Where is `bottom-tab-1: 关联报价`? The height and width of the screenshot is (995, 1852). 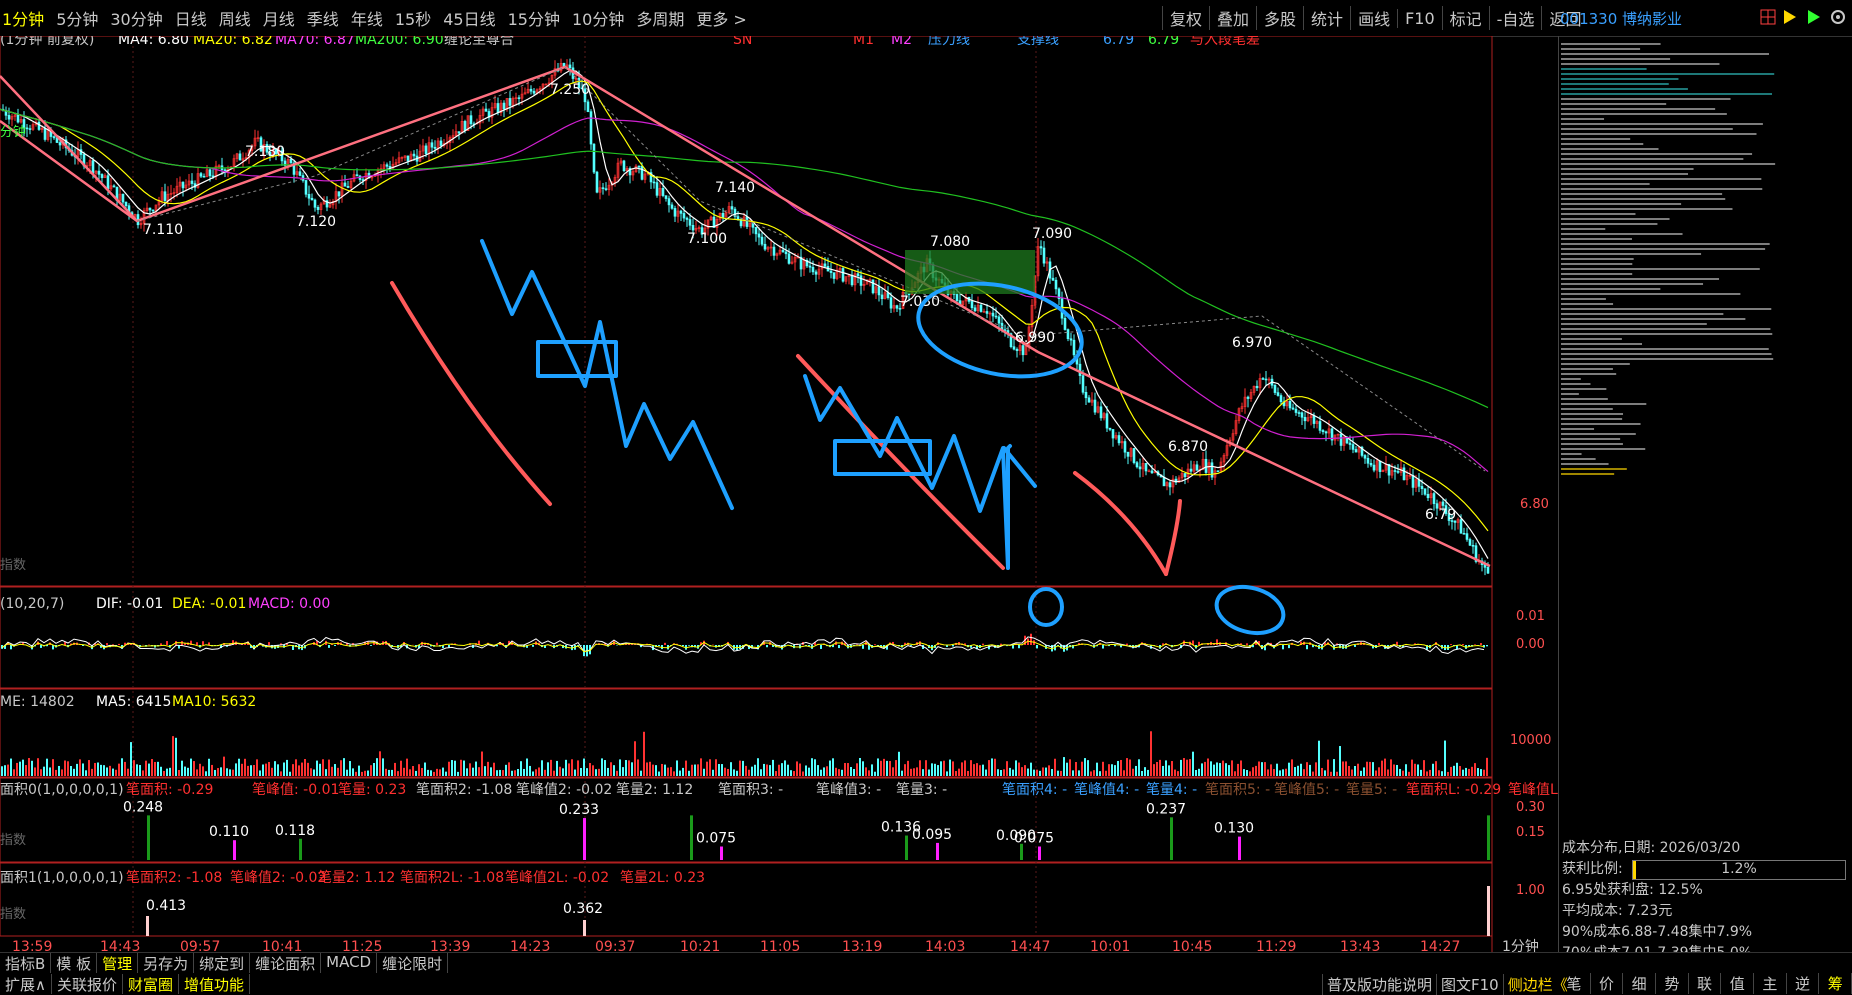 bottom-tab-1: 关联报价 is located at coordinates (87, 984).